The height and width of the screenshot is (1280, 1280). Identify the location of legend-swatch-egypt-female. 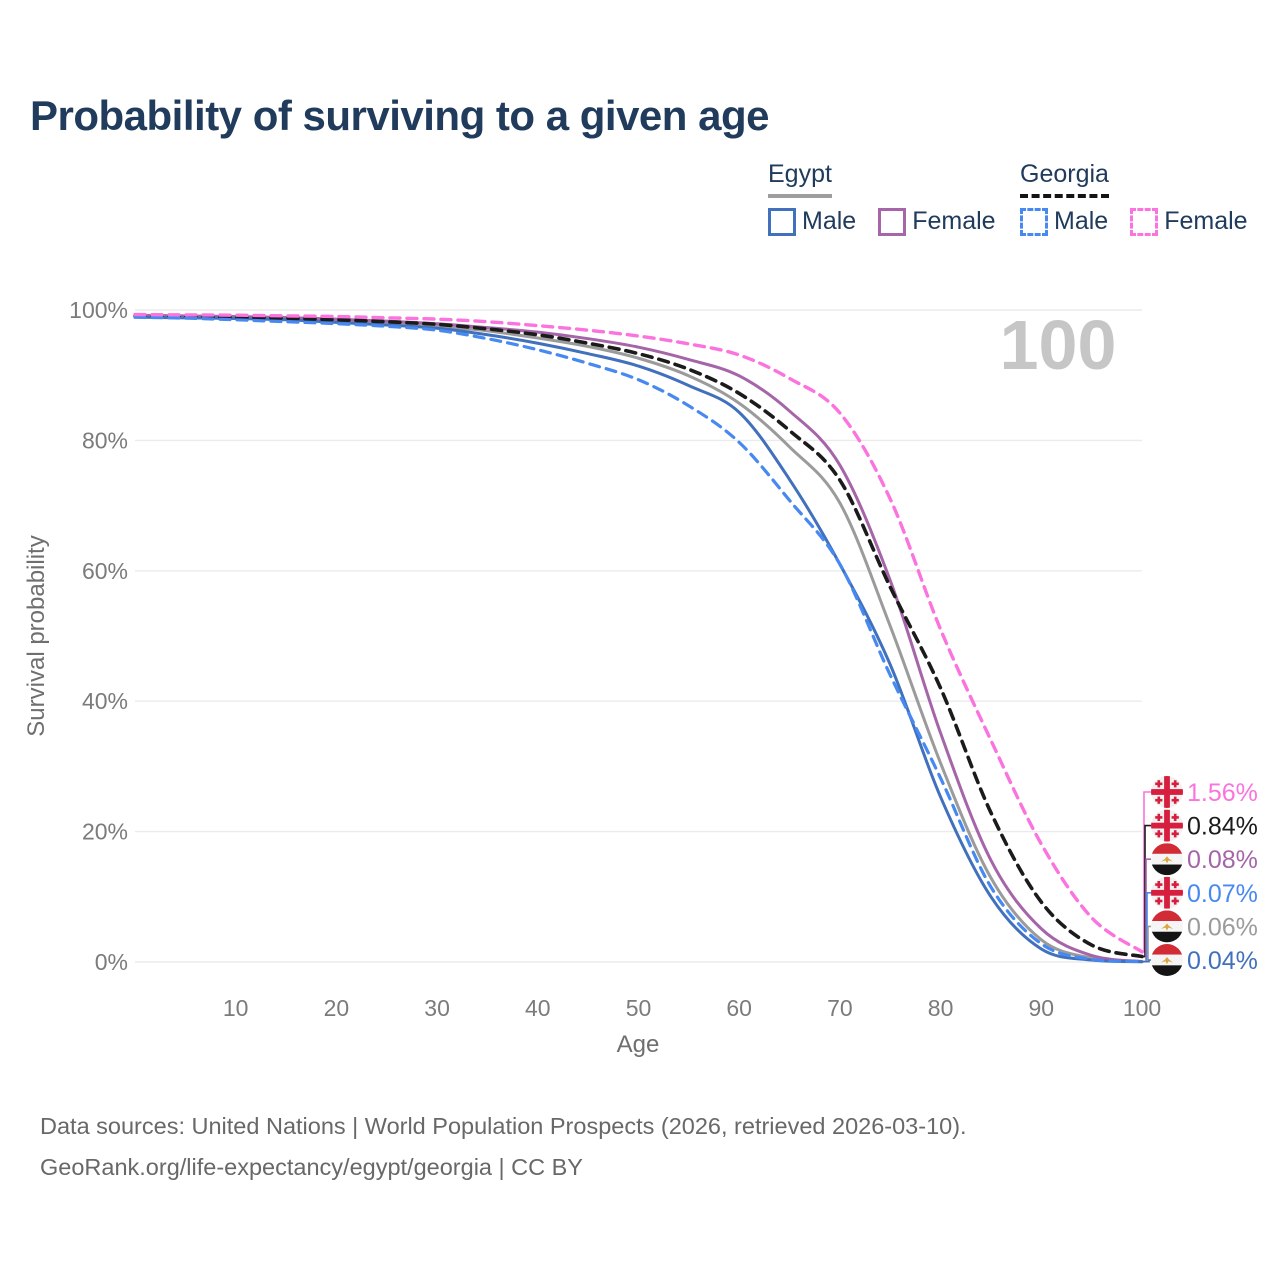
(892, 221).